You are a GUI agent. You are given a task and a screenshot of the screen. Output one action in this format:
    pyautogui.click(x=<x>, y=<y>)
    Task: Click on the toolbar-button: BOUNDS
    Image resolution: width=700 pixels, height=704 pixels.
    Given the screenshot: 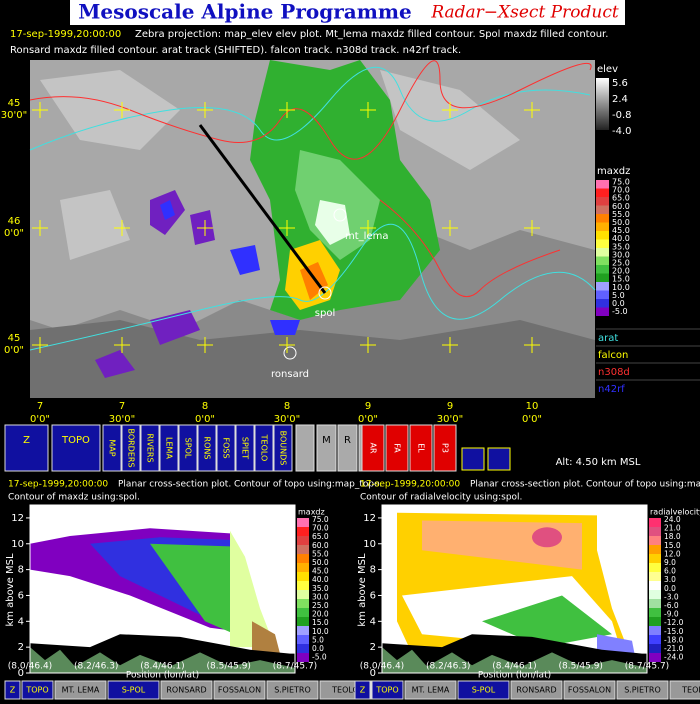 What is the action you would take?
    pyautogui.click(x=283, y=448)
    